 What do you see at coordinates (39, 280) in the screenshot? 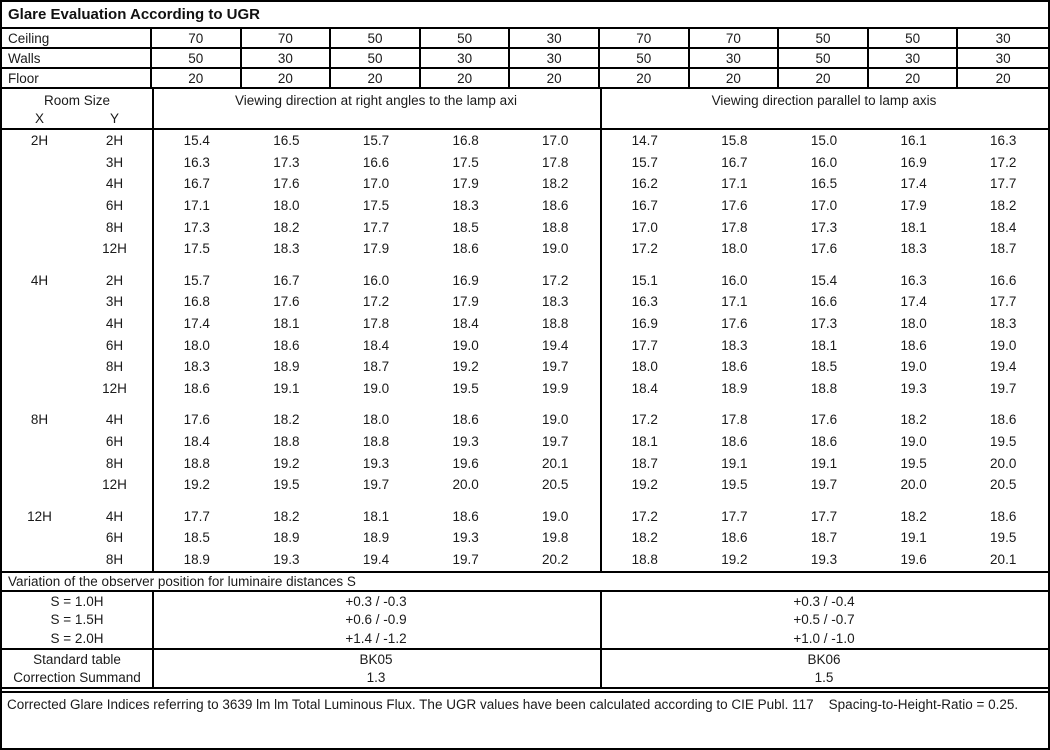
I see `room-x-label: 4H` at bounding box center [39, 280].